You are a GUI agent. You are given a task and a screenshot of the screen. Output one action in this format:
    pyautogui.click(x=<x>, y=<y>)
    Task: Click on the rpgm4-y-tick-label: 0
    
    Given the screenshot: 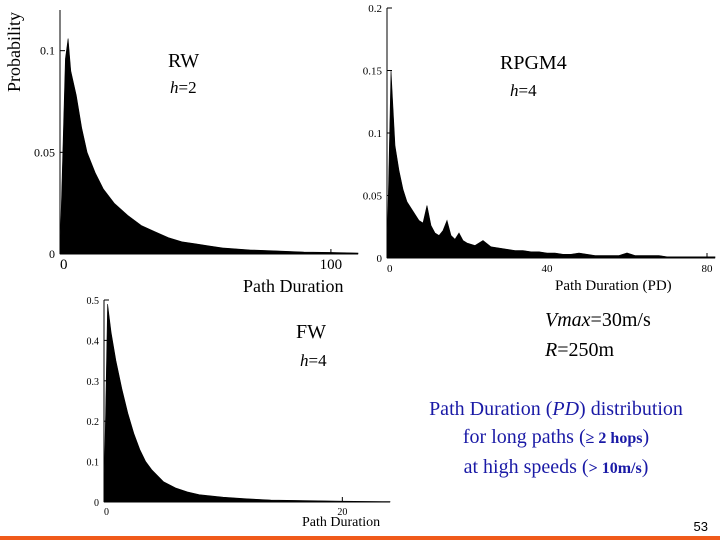 What is the action you would take?
    pyautogui.click(x=380, y=259)
    